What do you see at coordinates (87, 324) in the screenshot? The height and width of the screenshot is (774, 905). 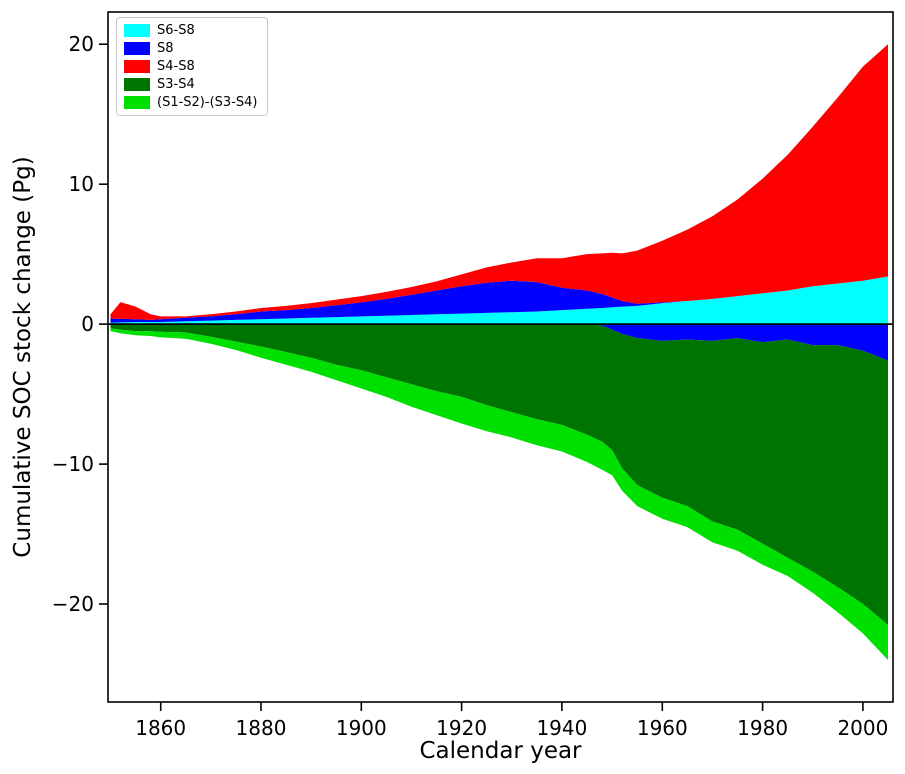 I see `y-tick-label: 0` at bounding box center [87, 324].